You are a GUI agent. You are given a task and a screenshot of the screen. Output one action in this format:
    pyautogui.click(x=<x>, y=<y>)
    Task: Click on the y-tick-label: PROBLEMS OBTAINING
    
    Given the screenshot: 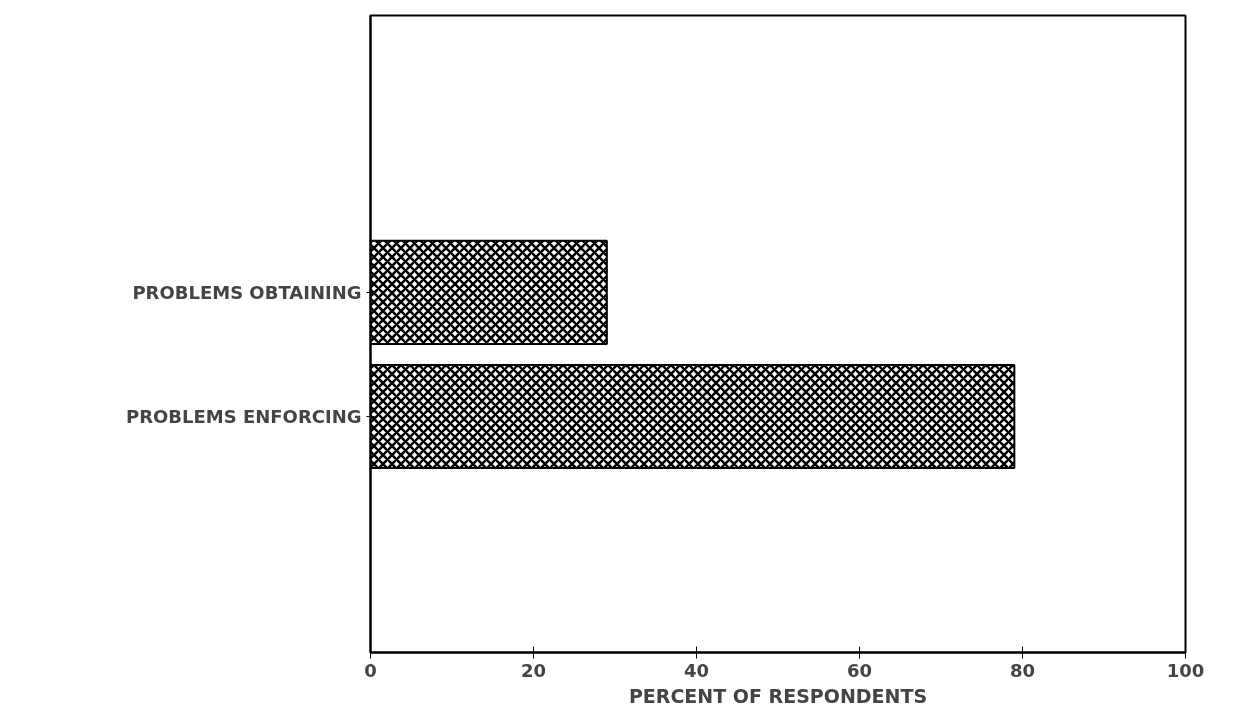 What is the action you would take?
    pyautogui.click(x=247, y=292)
    